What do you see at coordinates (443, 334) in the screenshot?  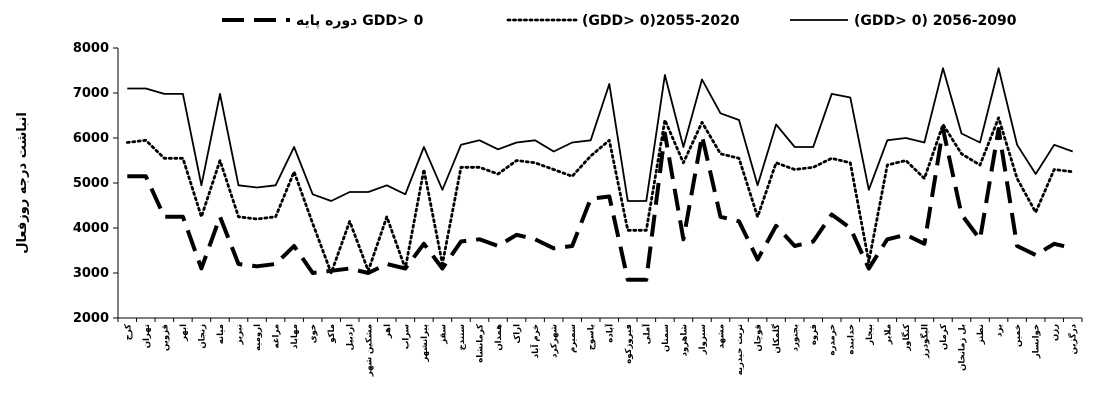 I see `x-tick-label: سقز` at bounding box center [443, 334].